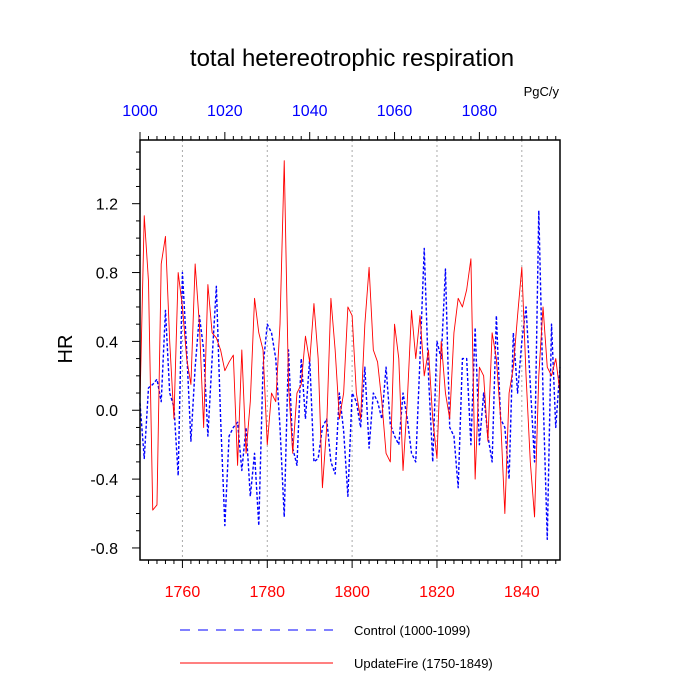  What do you see at coordinates (183, 592) in the screenshot?
I see `x-bottom-tick-label: 1760` at bounding box center [183, 592].